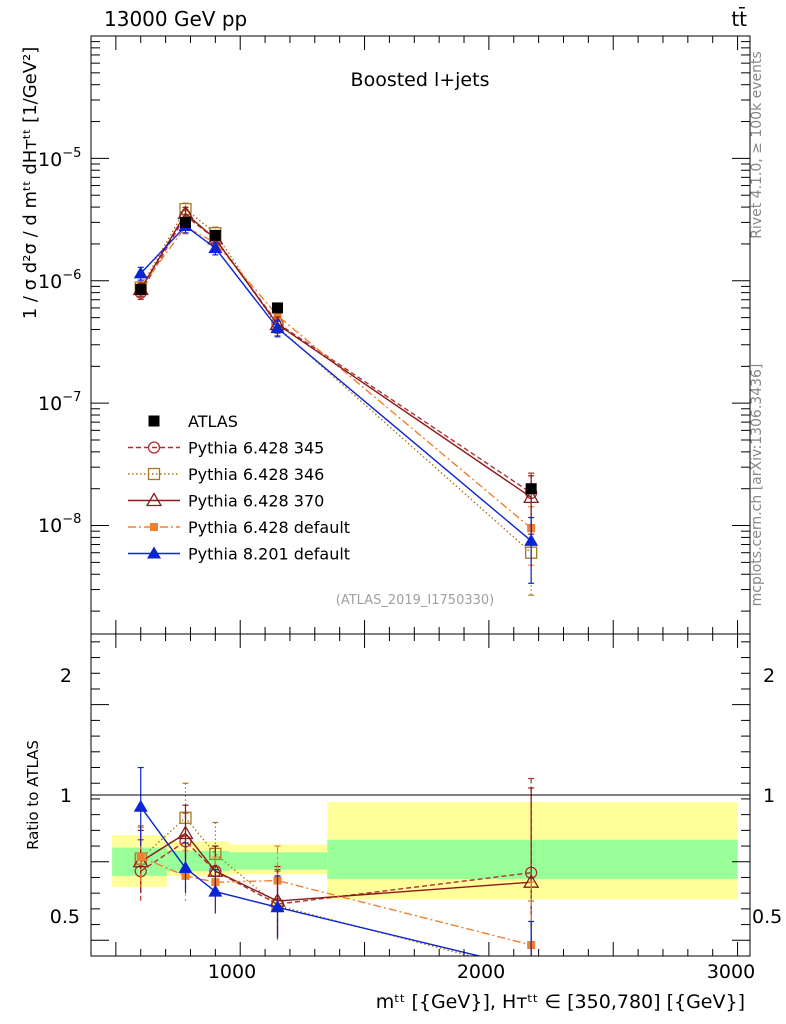 The width and height of the screenshot is (786, 1024). Describe the element at coordinates (65, 917) in the screenshot. I see `ratio-ytick-label-left: 0.5` at that location.